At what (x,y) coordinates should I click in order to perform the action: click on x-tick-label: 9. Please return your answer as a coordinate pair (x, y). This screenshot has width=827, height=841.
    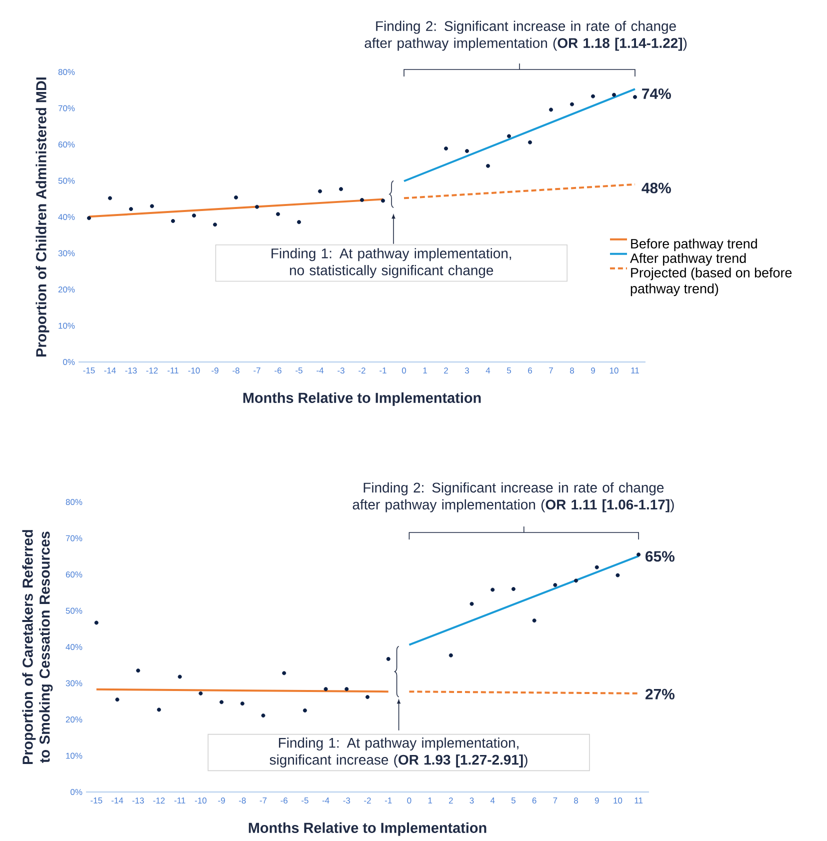
    Looking at the image, I should click on (593, 371).